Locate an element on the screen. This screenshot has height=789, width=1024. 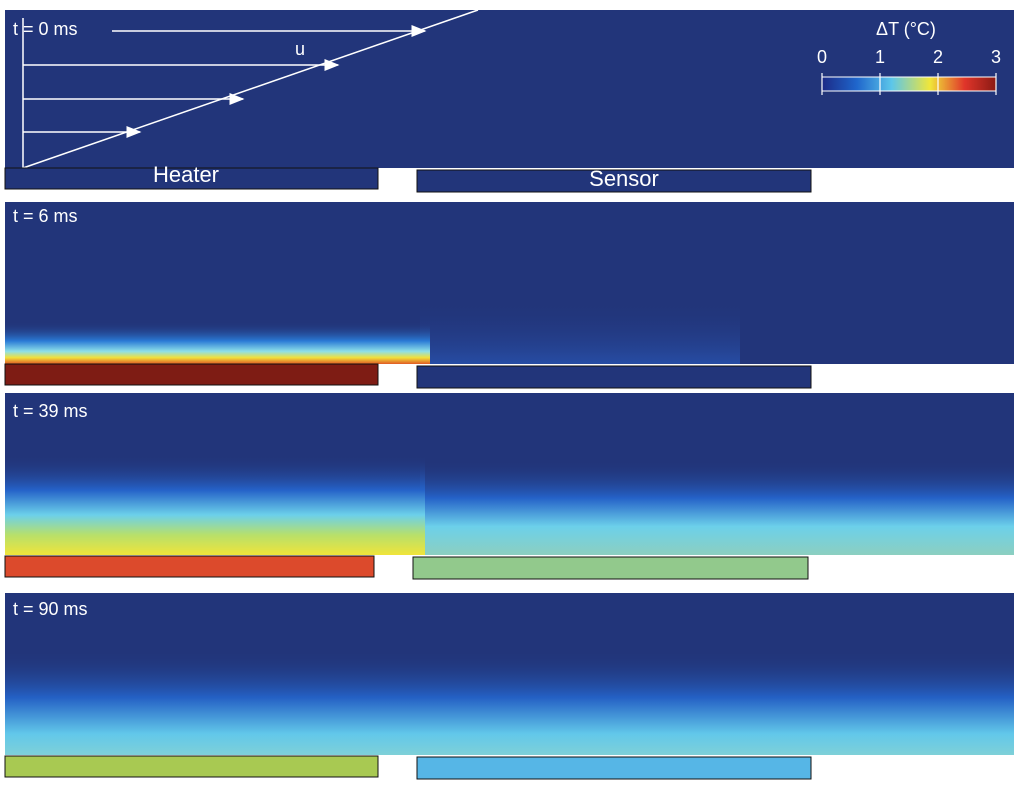
panel-label: t = 39 ms is located at coordinates (50, 411).